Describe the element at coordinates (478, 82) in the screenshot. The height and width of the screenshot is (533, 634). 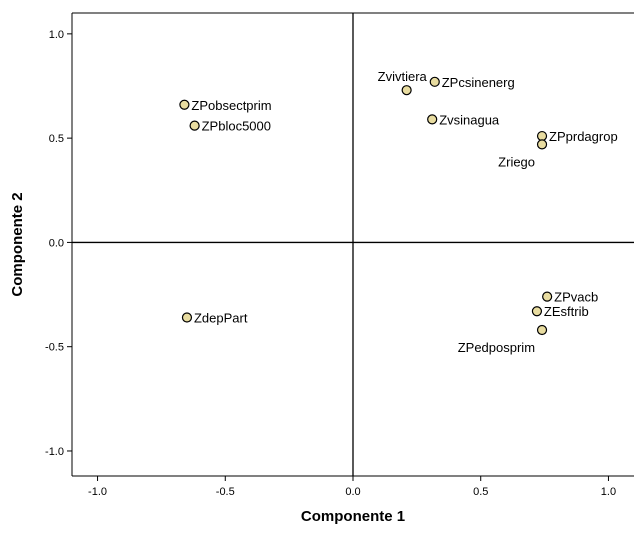
I see `data-point-label: ZPcsinenerg` at that location.